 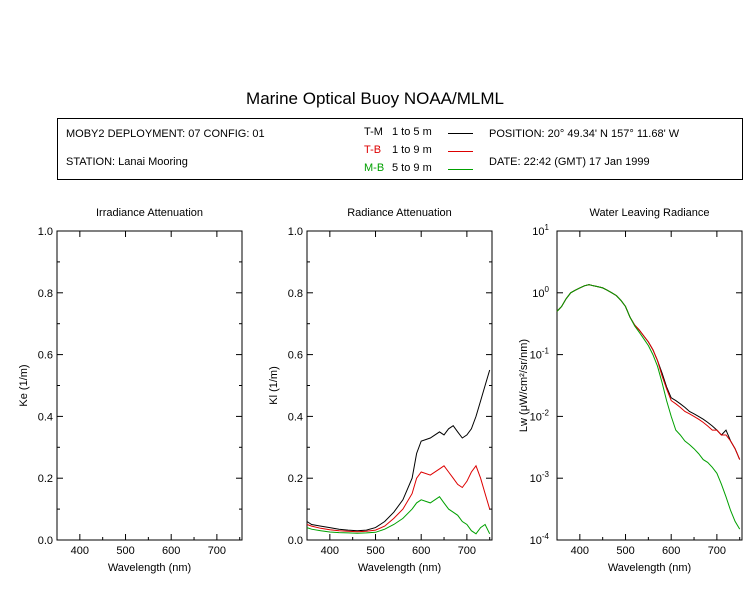 What do you see at coordinates (373, 150) in the screenshot?
I see `legend-tag-tb: T-B` at bounding box center [373, 150].